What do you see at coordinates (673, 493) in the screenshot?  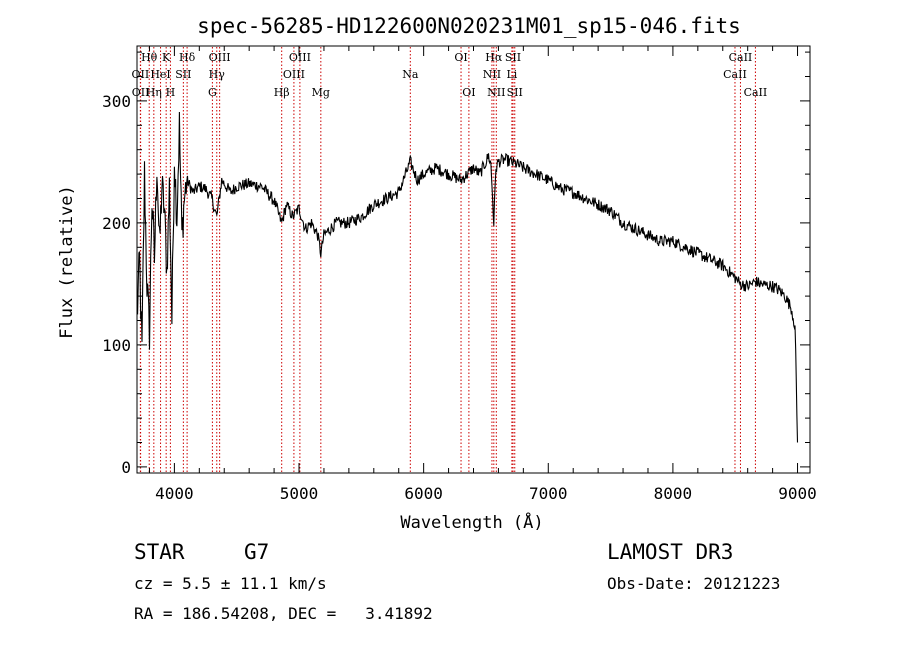 I see `x-tick-label: 8000` at bounding box center [673, 493].